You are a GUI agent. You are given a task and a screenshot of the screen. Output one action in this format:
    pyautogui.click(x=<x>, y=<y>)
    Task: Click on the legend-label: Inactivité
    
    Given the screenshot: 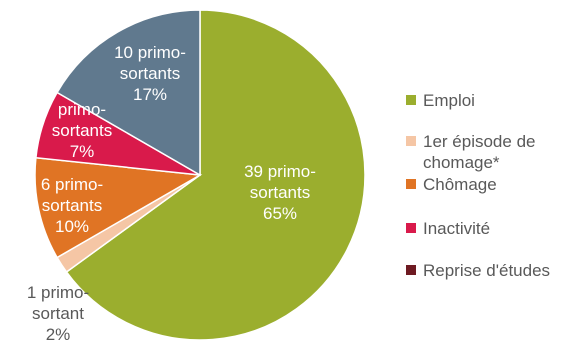 What is the action you would take?
    pyautogui.click(x=456, y=228)
    